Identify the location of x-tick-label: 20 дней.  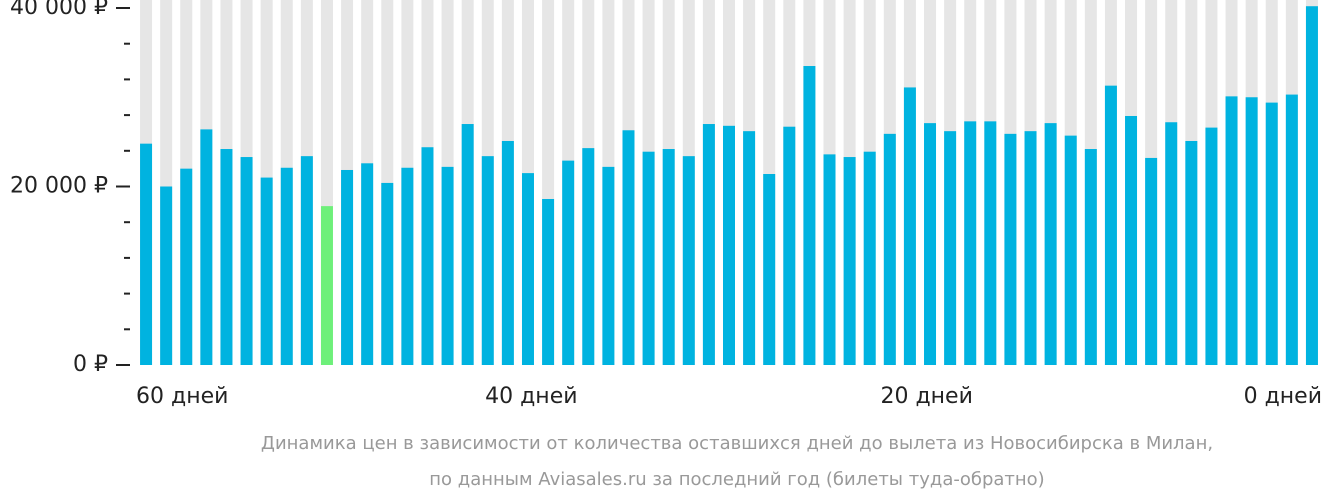
(926, 396).